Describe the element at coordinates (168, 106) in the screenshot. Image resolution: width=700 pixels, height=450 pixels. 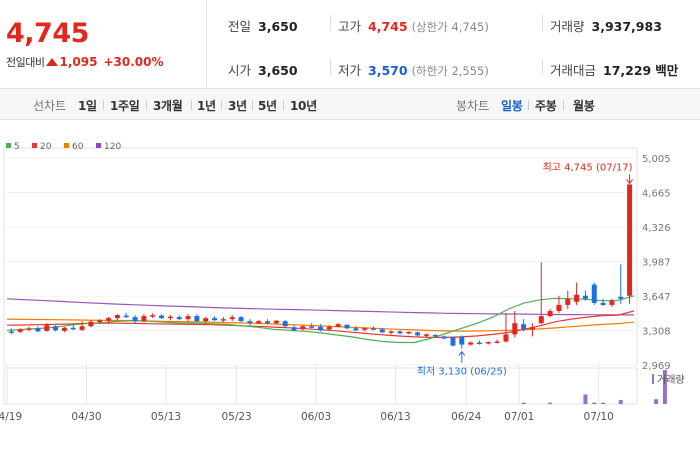
I see `period-3m: 3개월` at that location.